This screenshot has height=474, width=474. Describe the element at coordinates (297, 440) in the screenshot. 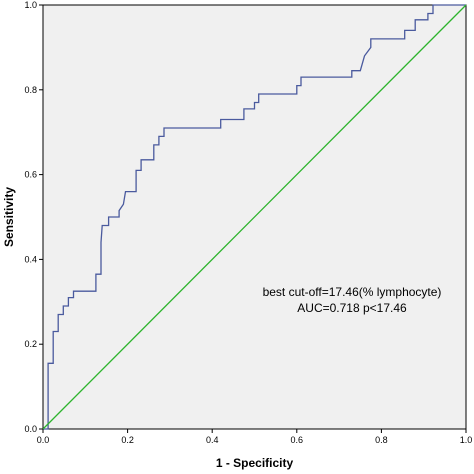

I see `x-tick-label: 0.6` at that location.